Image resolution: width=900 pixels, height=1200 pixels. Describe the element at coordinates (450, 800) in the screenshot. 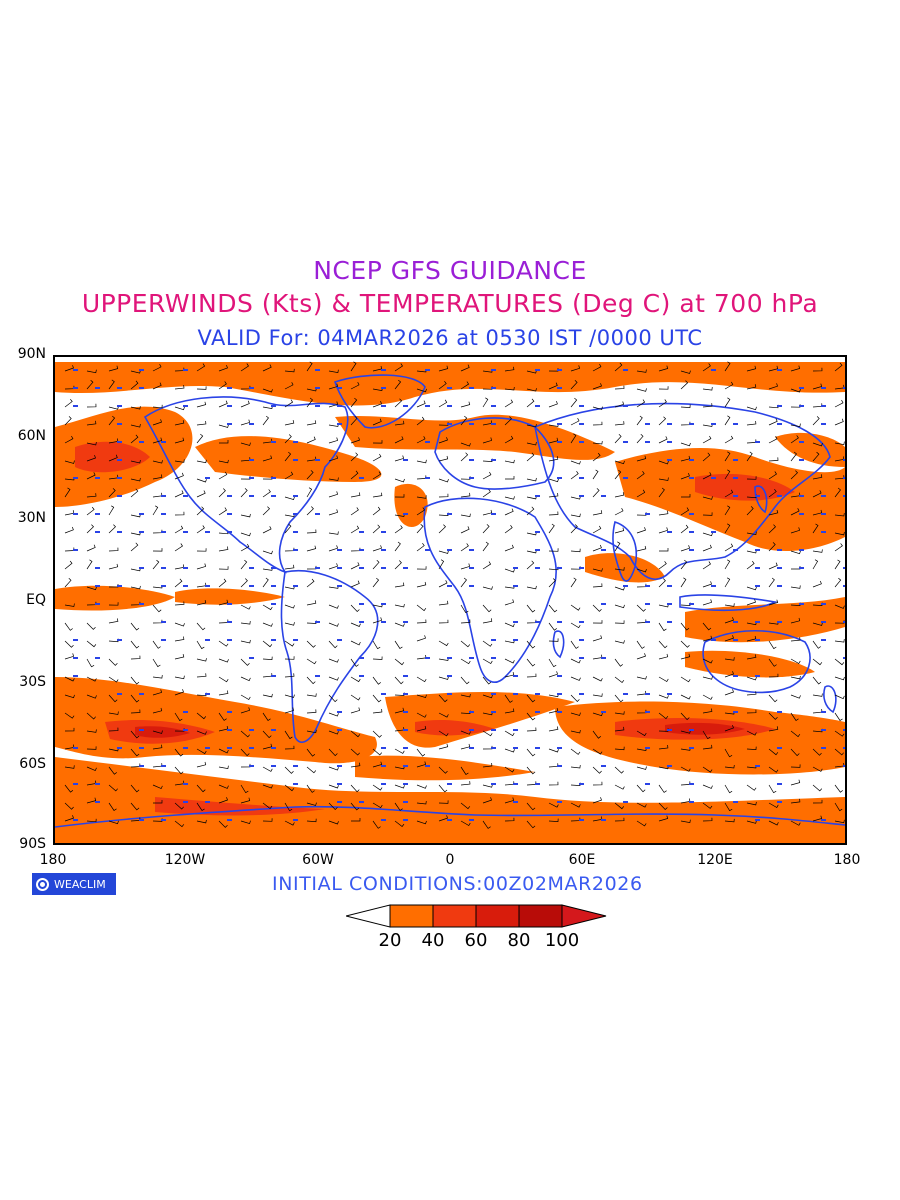

I see `shade-band-sh-polar` at that location.